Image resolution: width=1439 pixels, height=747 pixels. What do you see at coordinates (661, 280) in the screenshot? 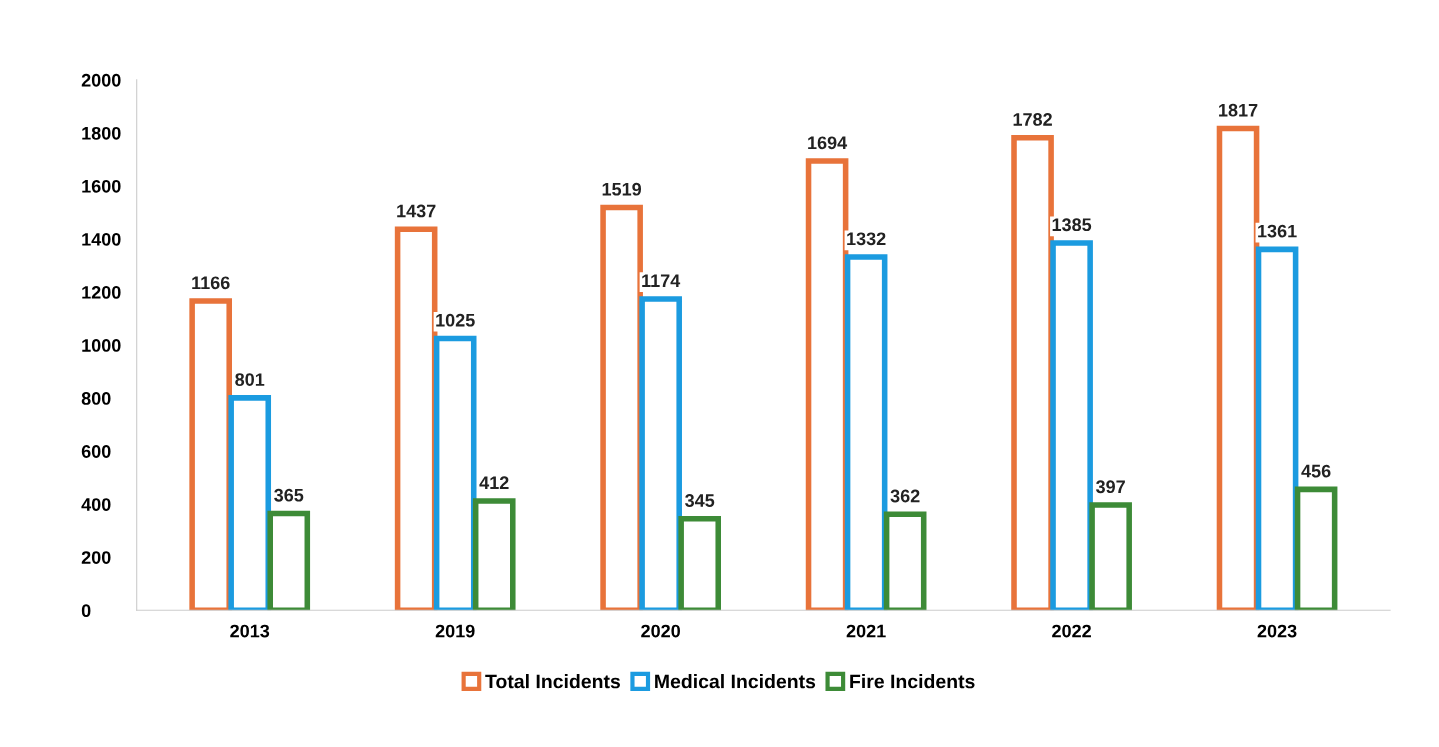
I see `data-label: 1174` at bounding box center [661, 280].